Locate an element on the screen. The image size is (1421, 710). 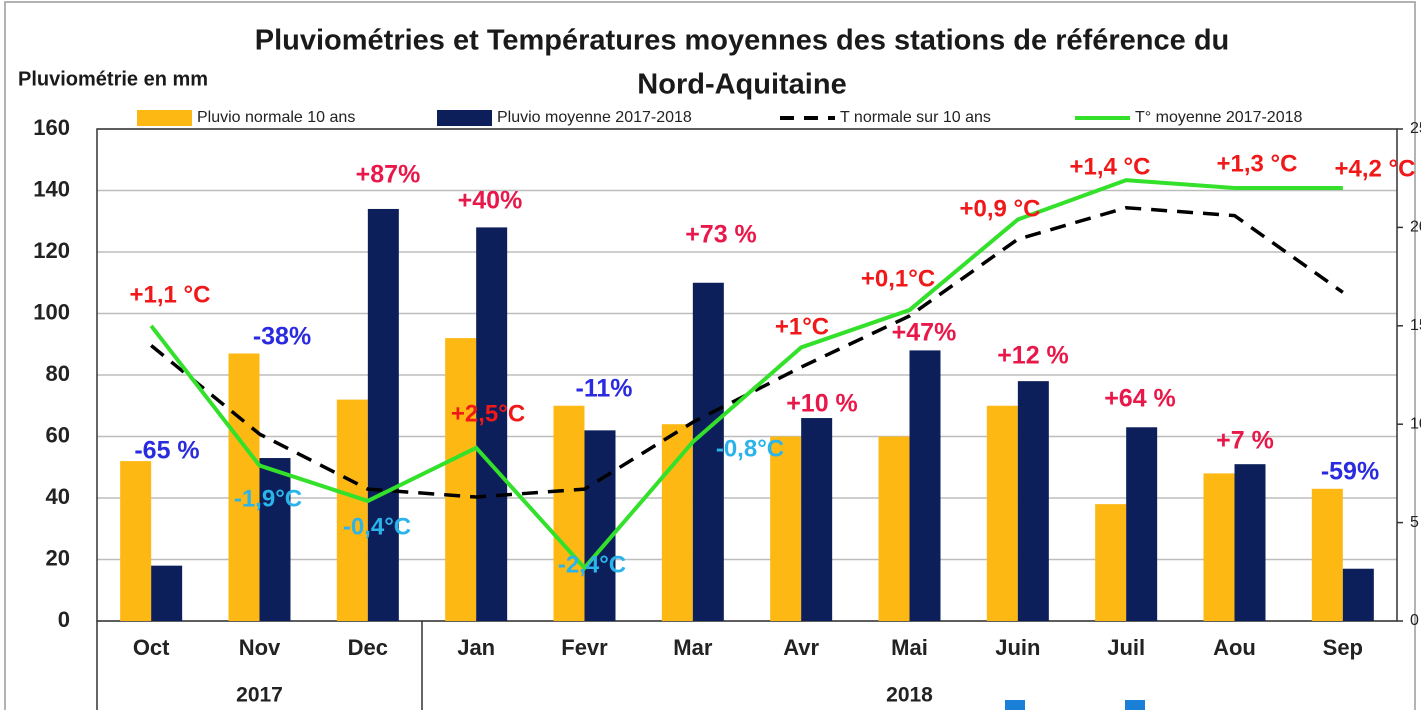
rain-annotation: -59% is located at coordinates (1350, 472).